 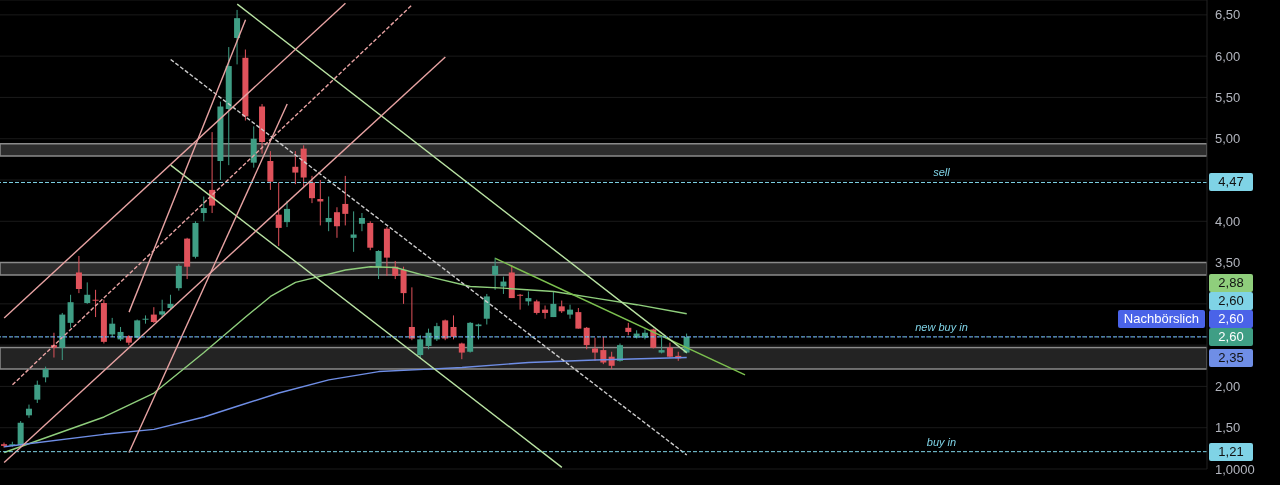 I want to click on annotation: 2,35, so click(x=1231, y=357).